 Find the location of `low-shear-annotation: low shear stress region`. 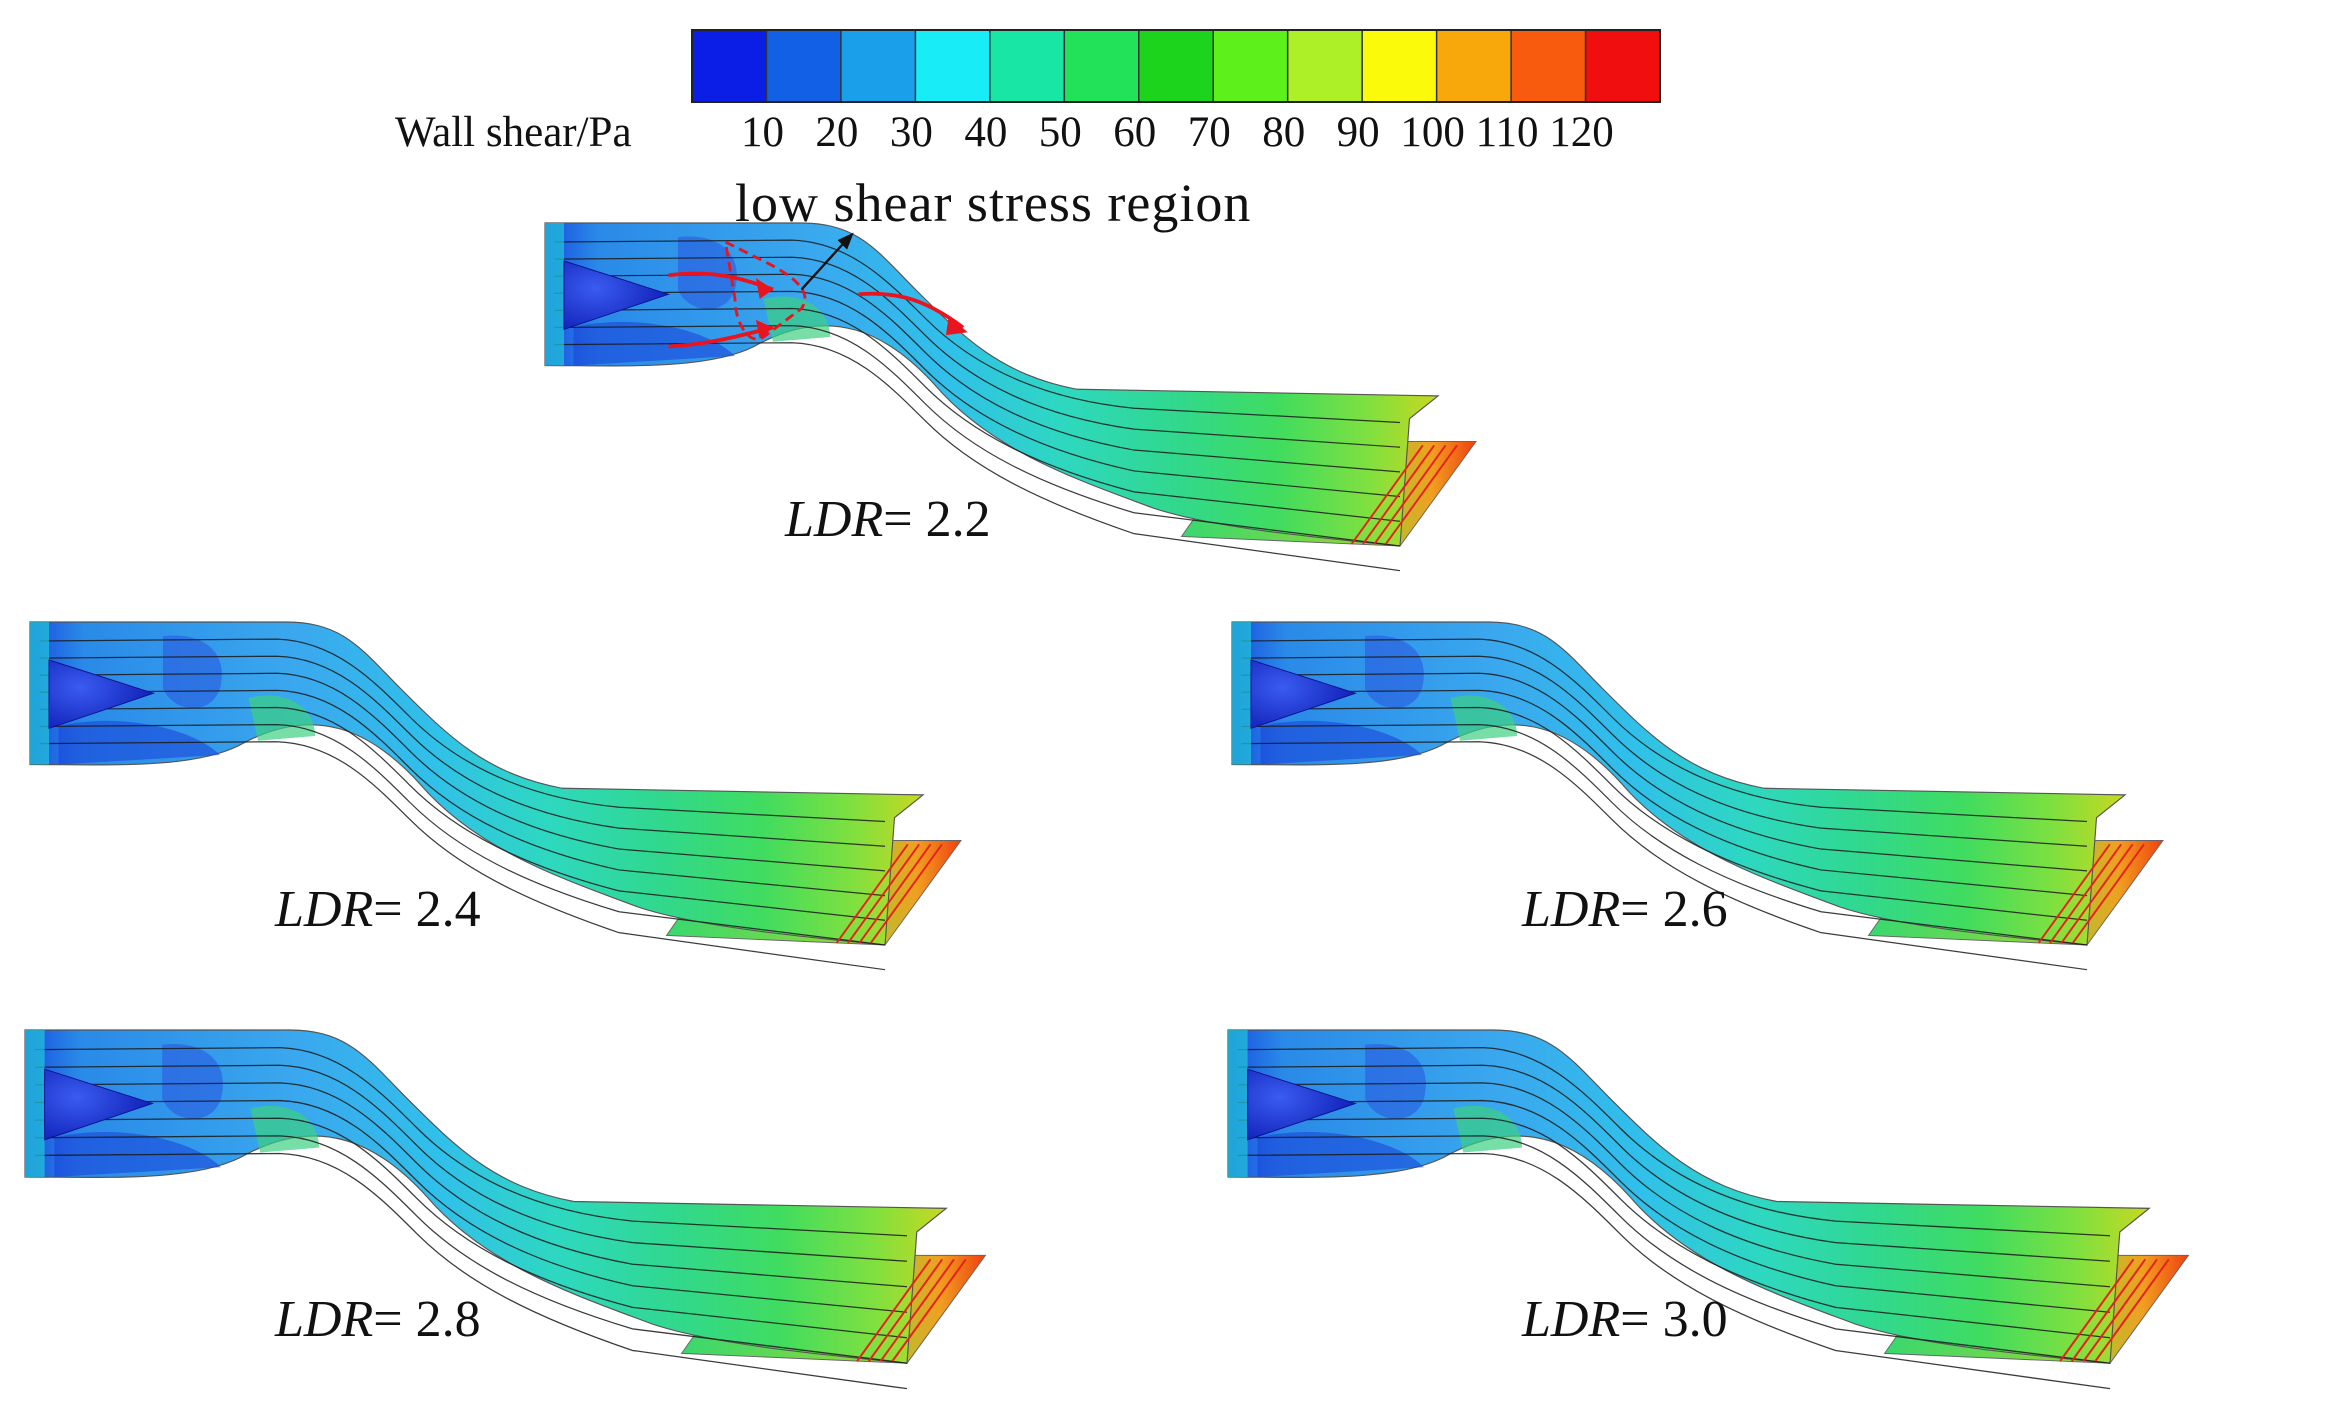

low-shear-annotation: low shear stress region is located at coordinates (993, 203).